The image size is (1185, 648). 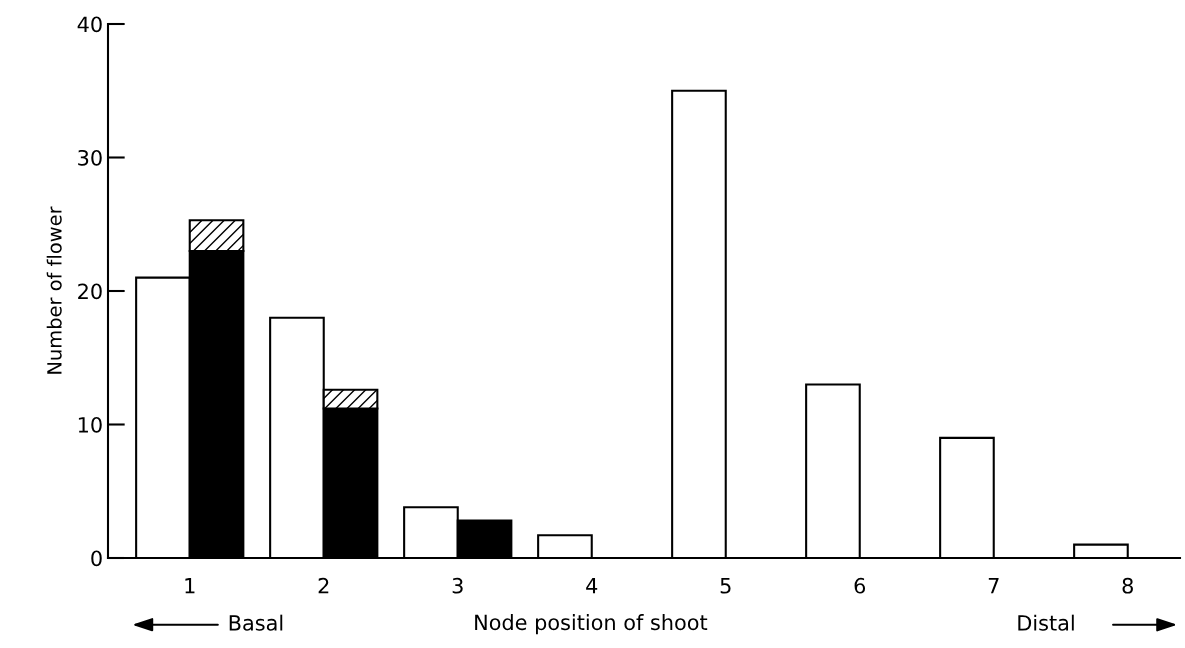 I want to click on text: Basal, so click(x=256, y=622).